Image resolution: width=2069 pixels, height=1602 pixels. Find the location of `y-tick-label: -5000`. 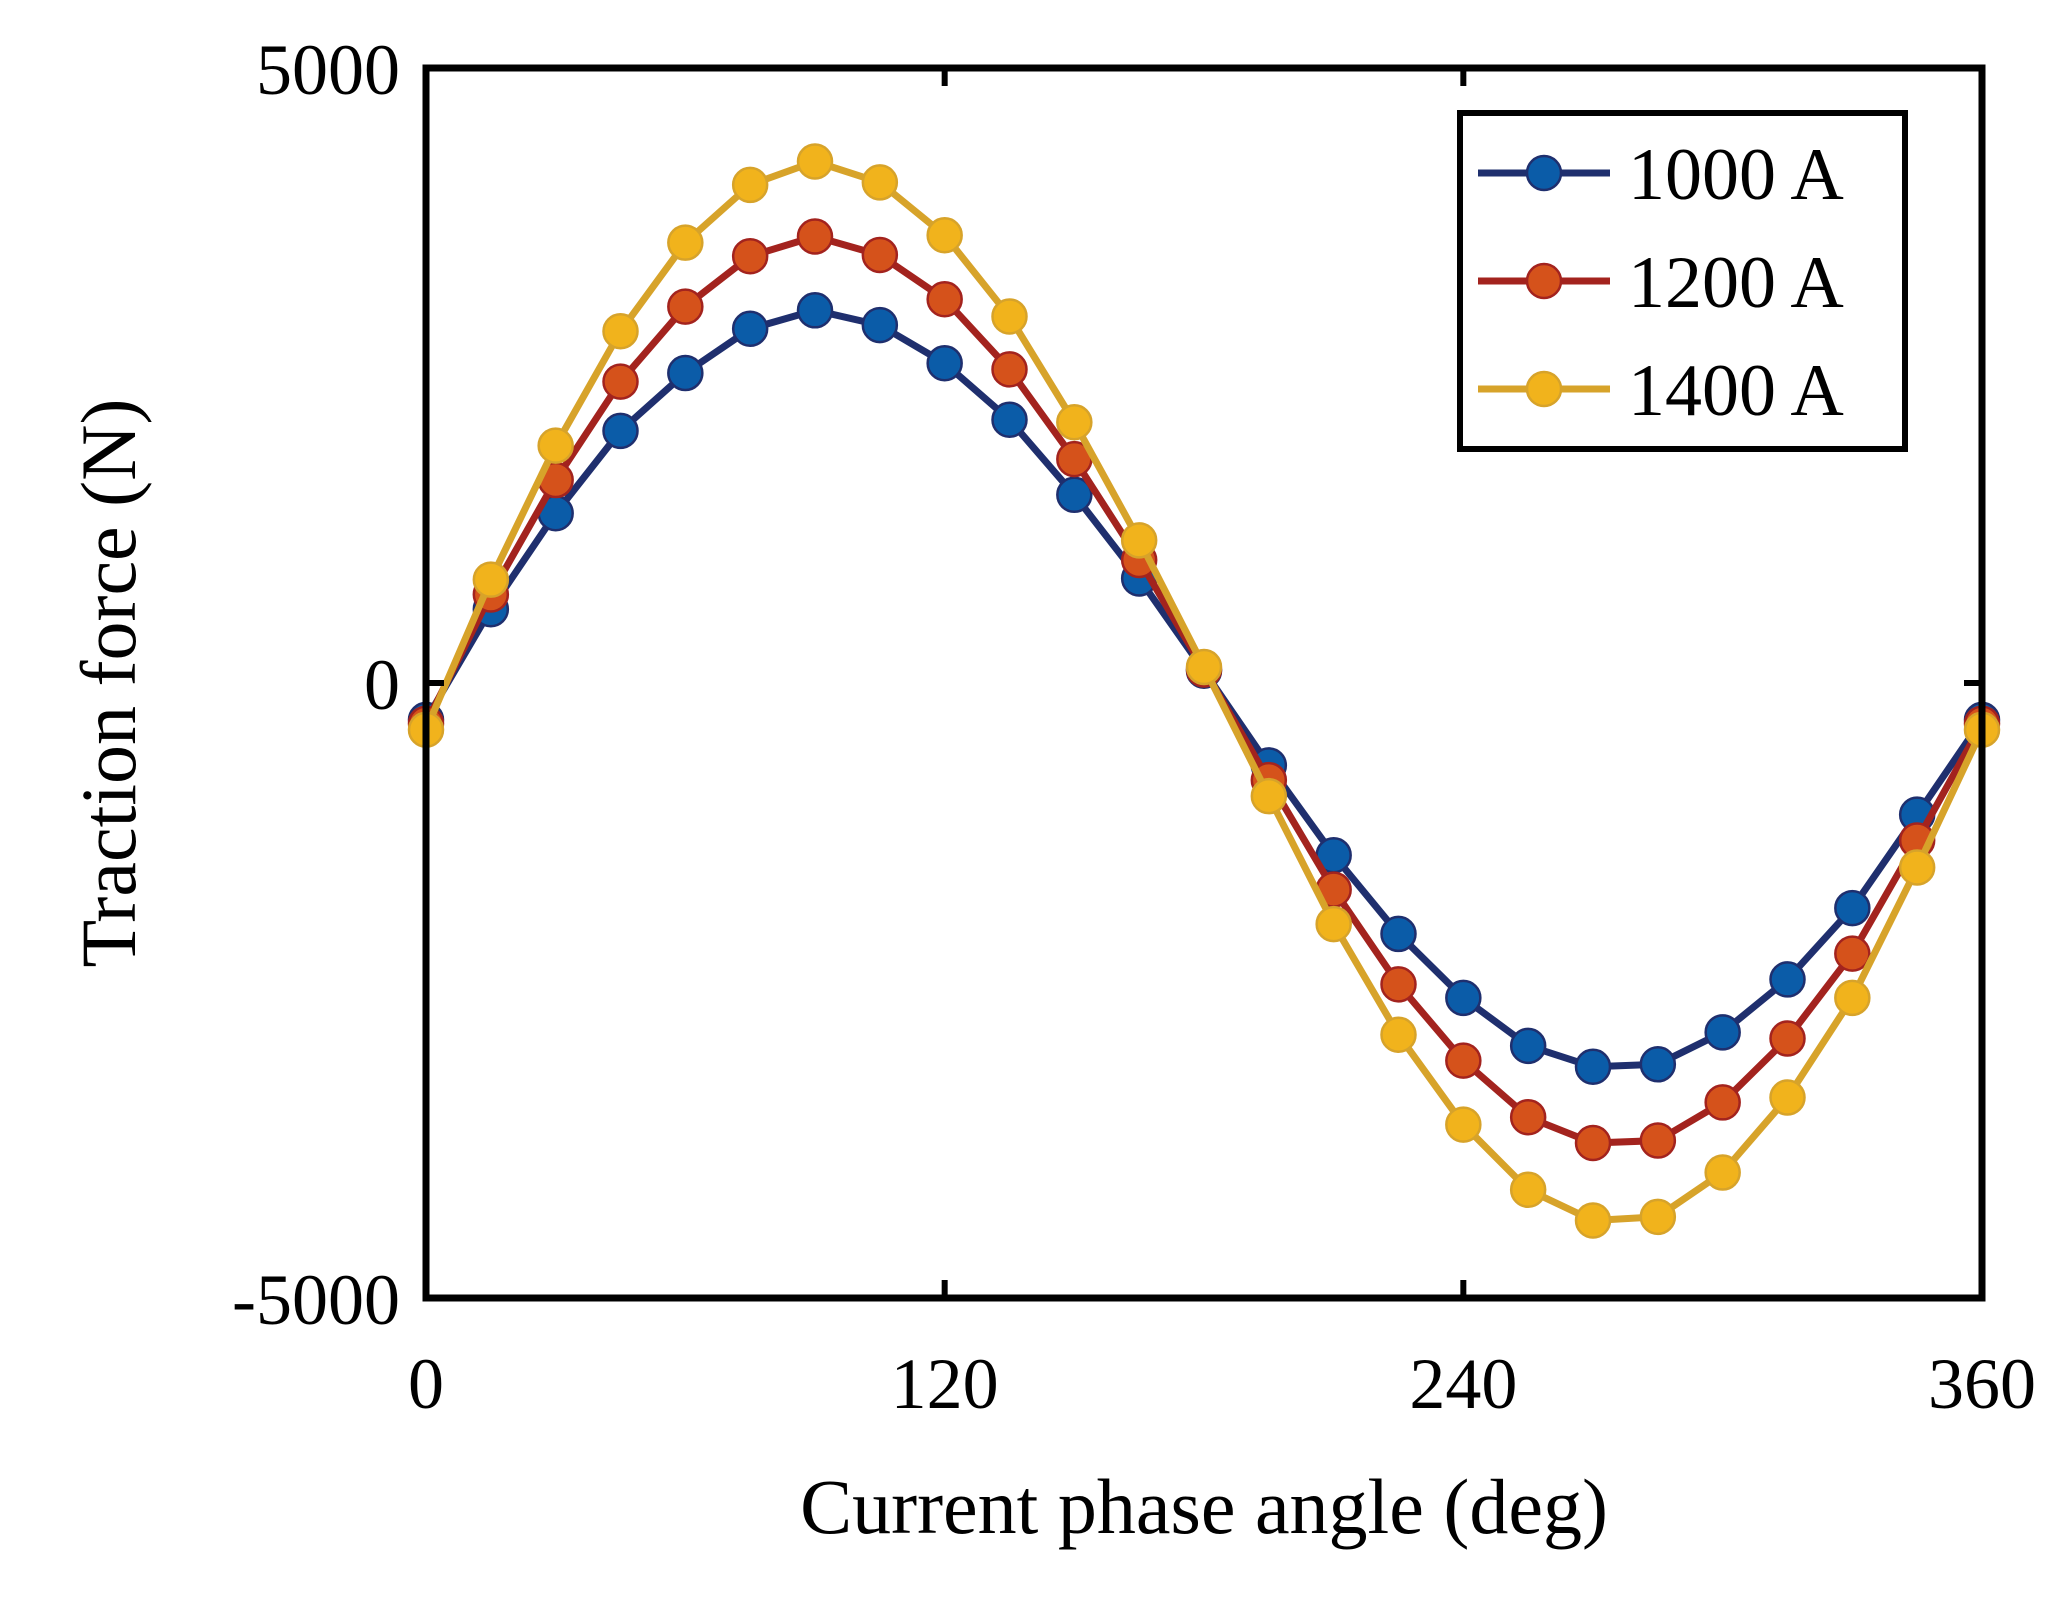

y-tick-label: -5000 is located at coordinates (316, 1300).